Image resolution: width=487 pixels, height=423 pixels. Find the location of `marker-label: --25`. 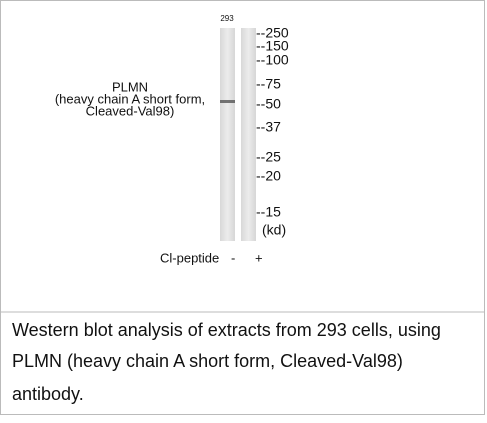

marker-label: --25 is located at coordinates (268, 157).